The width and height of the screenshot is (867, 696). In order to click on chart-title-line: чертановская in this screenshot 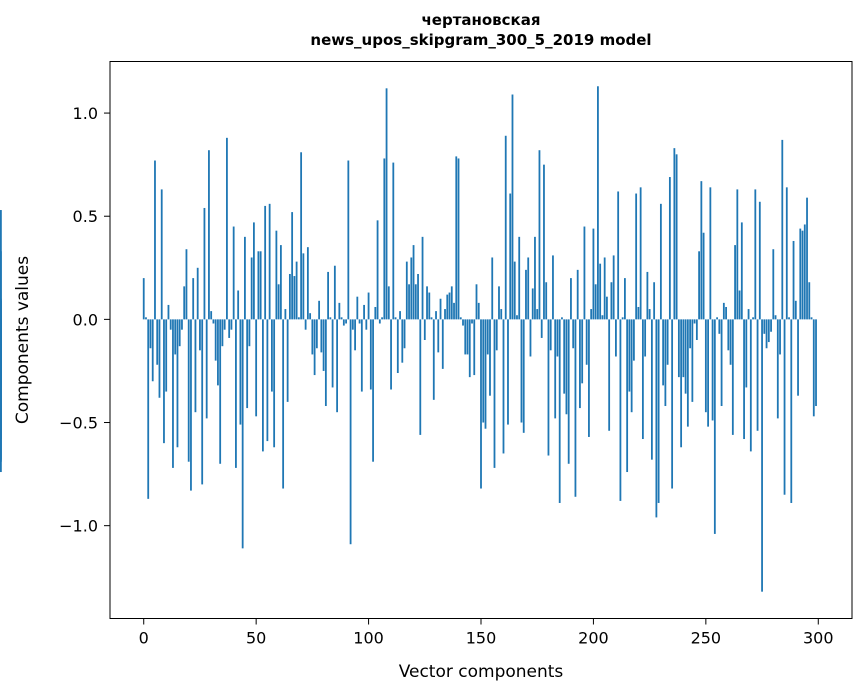, I will do `click(480, 20)`.